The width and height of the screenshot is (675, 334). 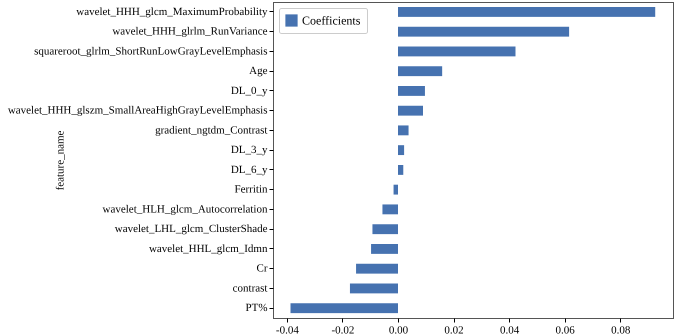 I want to click on y-tick-label: wavelet_HHL_glcm_Idmn, so click(x=208, y=248).